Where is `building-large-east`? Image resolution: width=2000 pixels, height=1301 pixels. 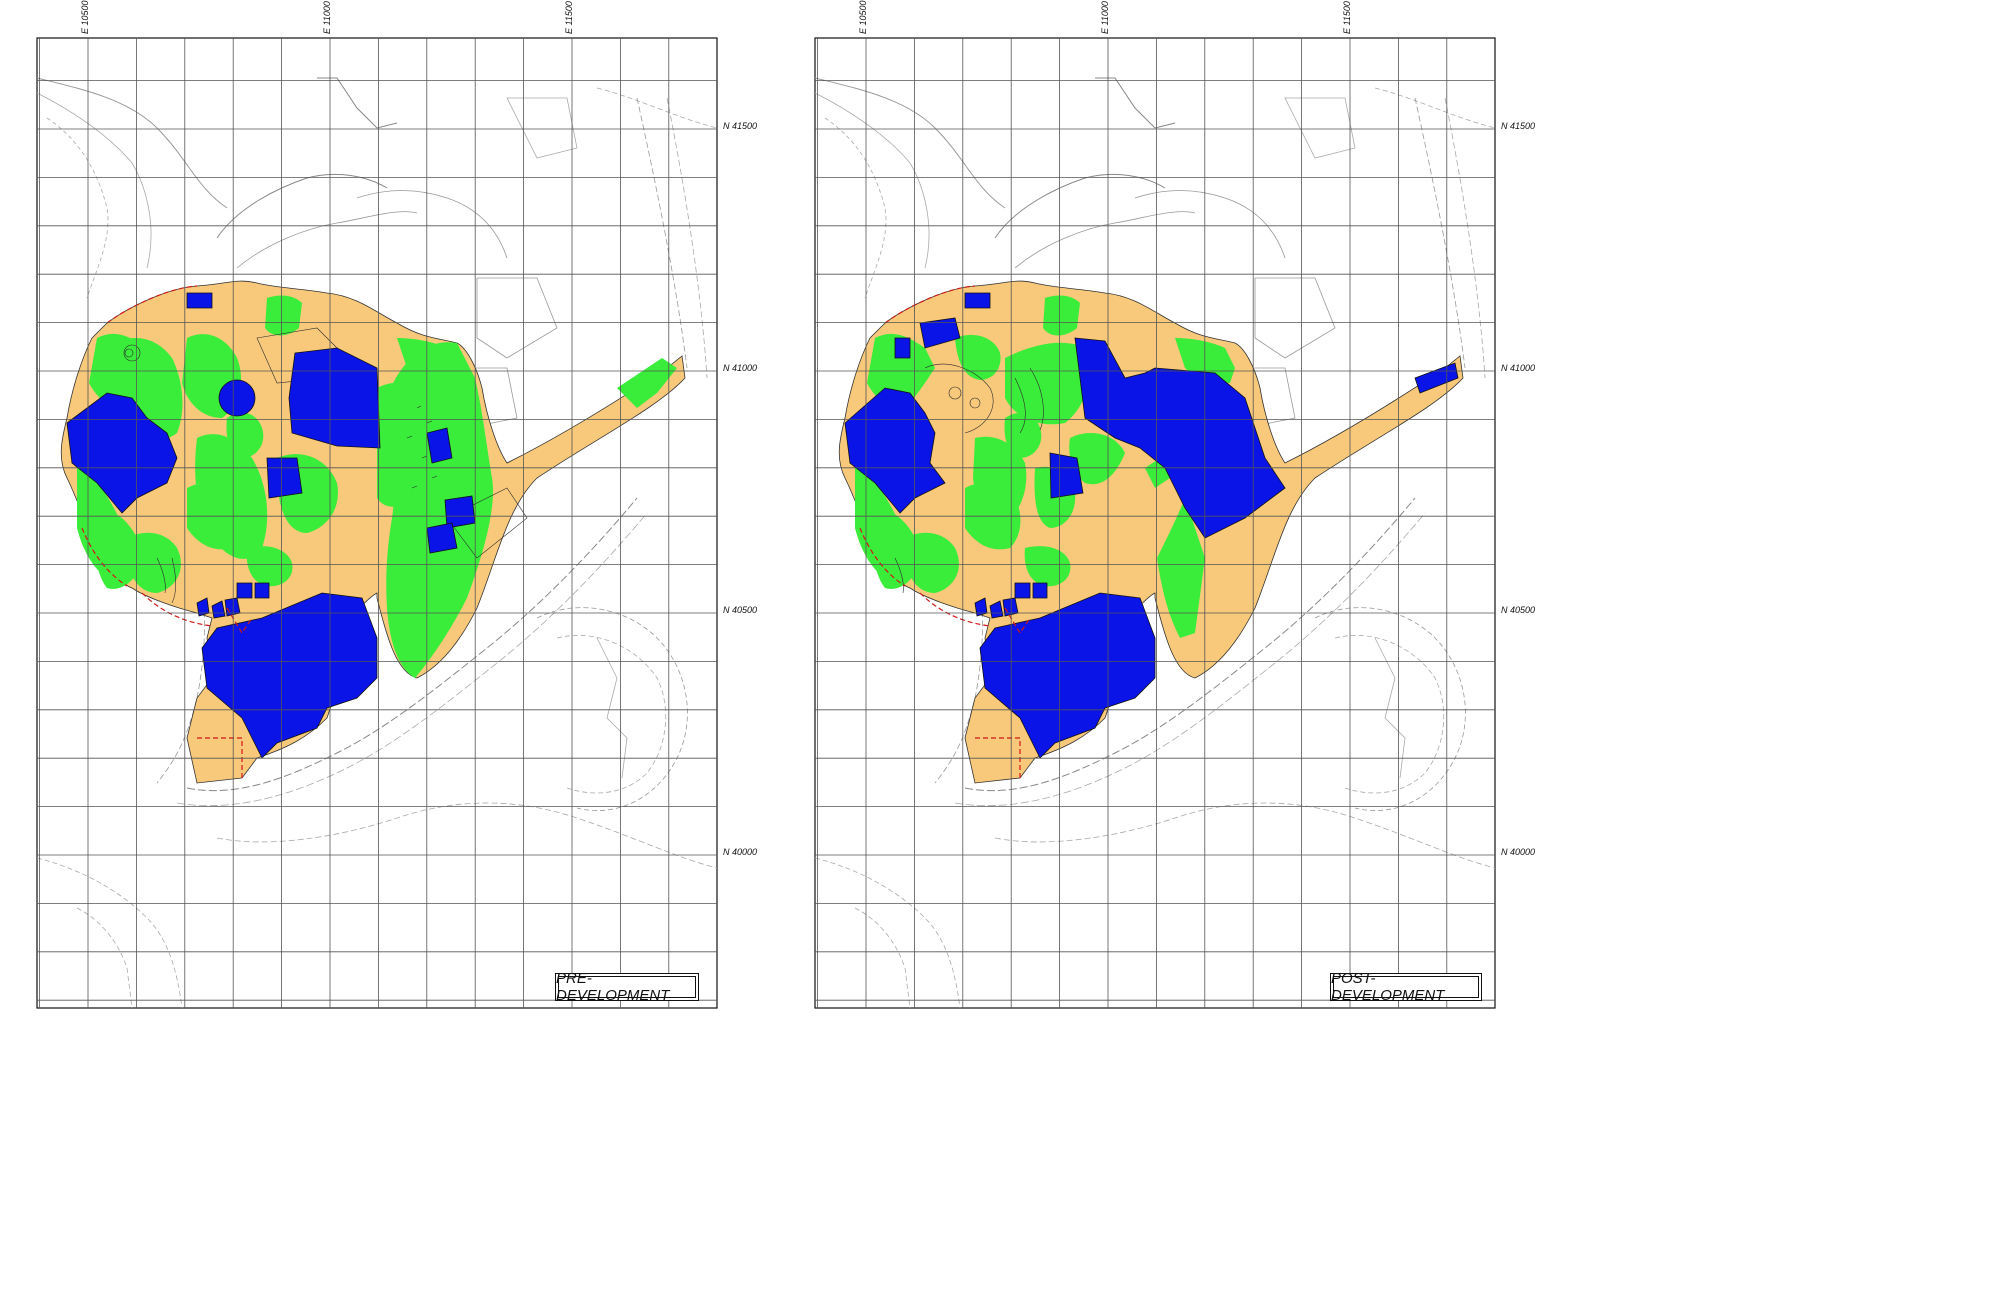 building-large-east is located at coordinates (1180, 438).